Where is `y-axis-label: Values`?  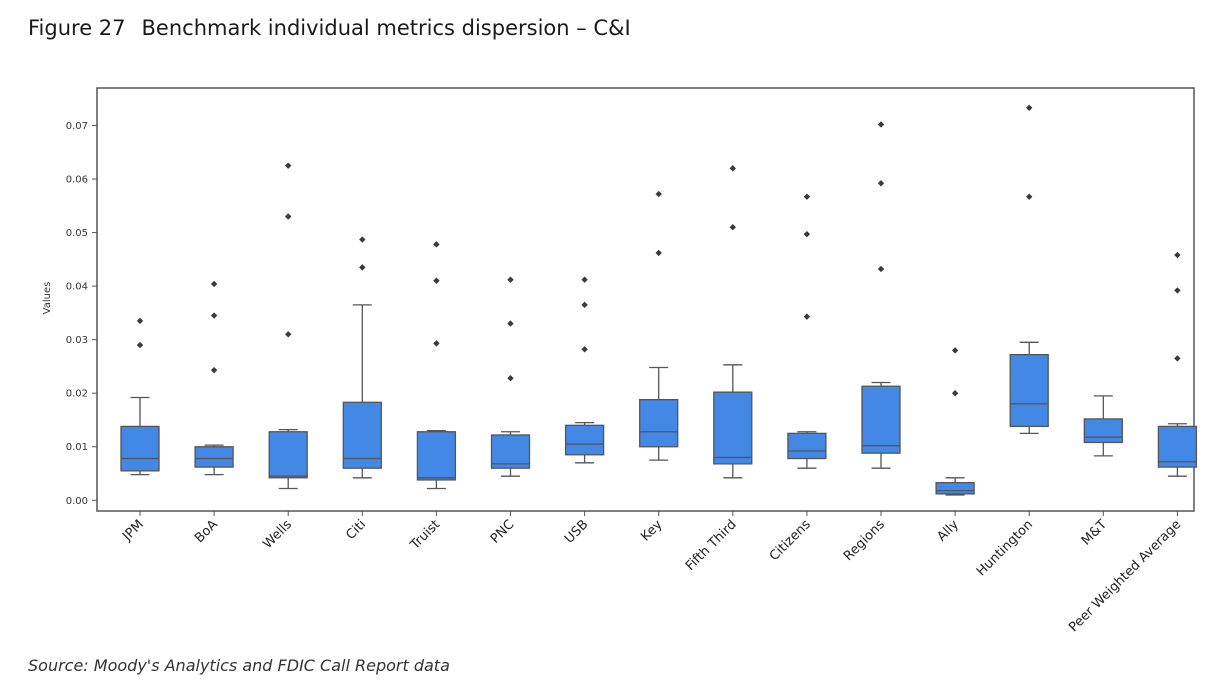 y-axis-label: Values is located at coordinates (47, 298).